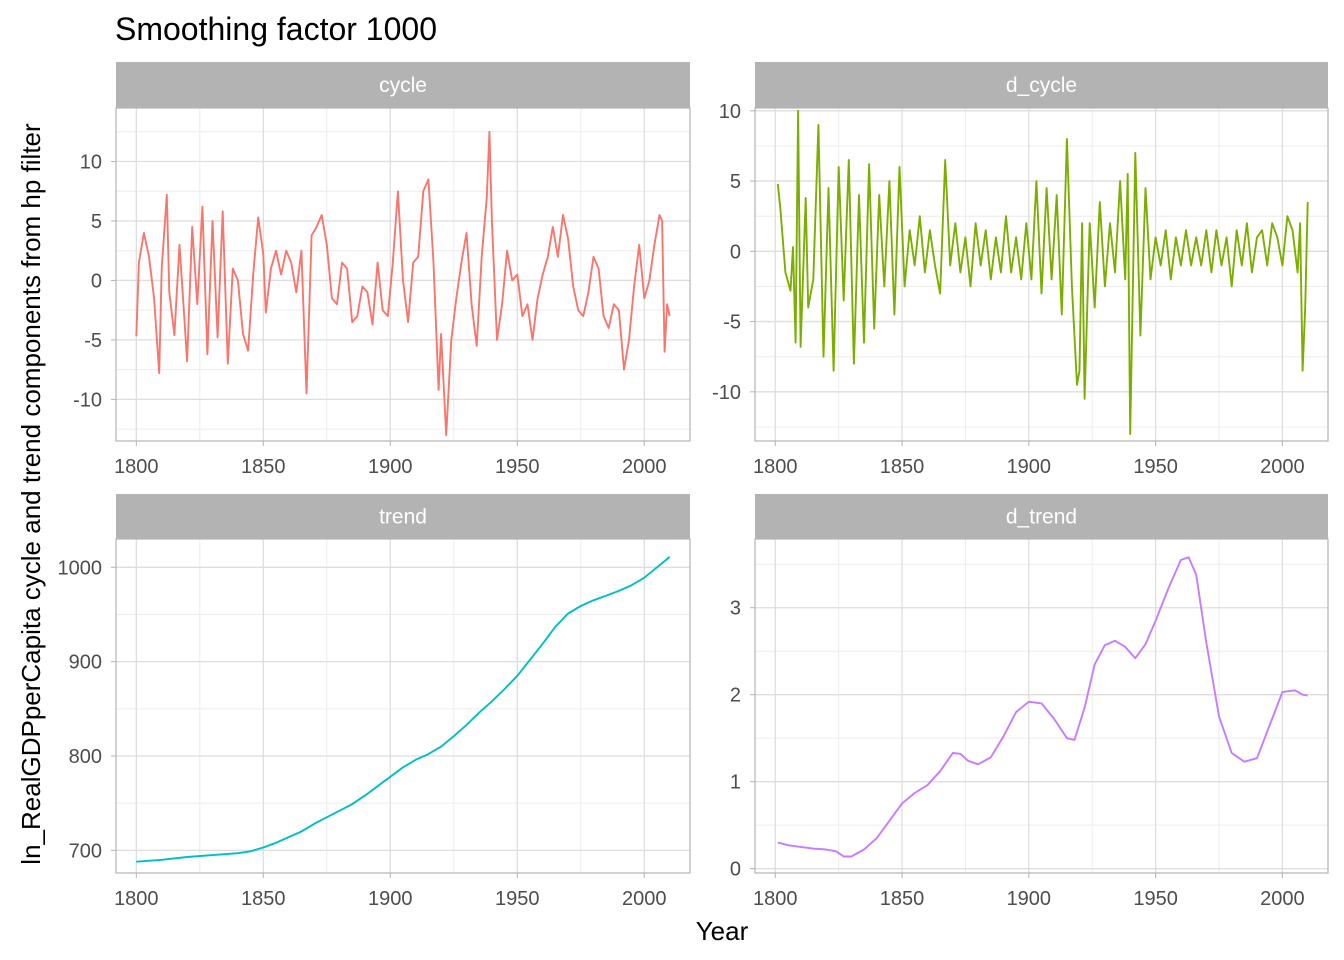 The image size is (1344, 960). What do you see at coordinates (735, 609) in the screenshot?
I see `y-tick-label: 3` at bounding box center [735, 609].